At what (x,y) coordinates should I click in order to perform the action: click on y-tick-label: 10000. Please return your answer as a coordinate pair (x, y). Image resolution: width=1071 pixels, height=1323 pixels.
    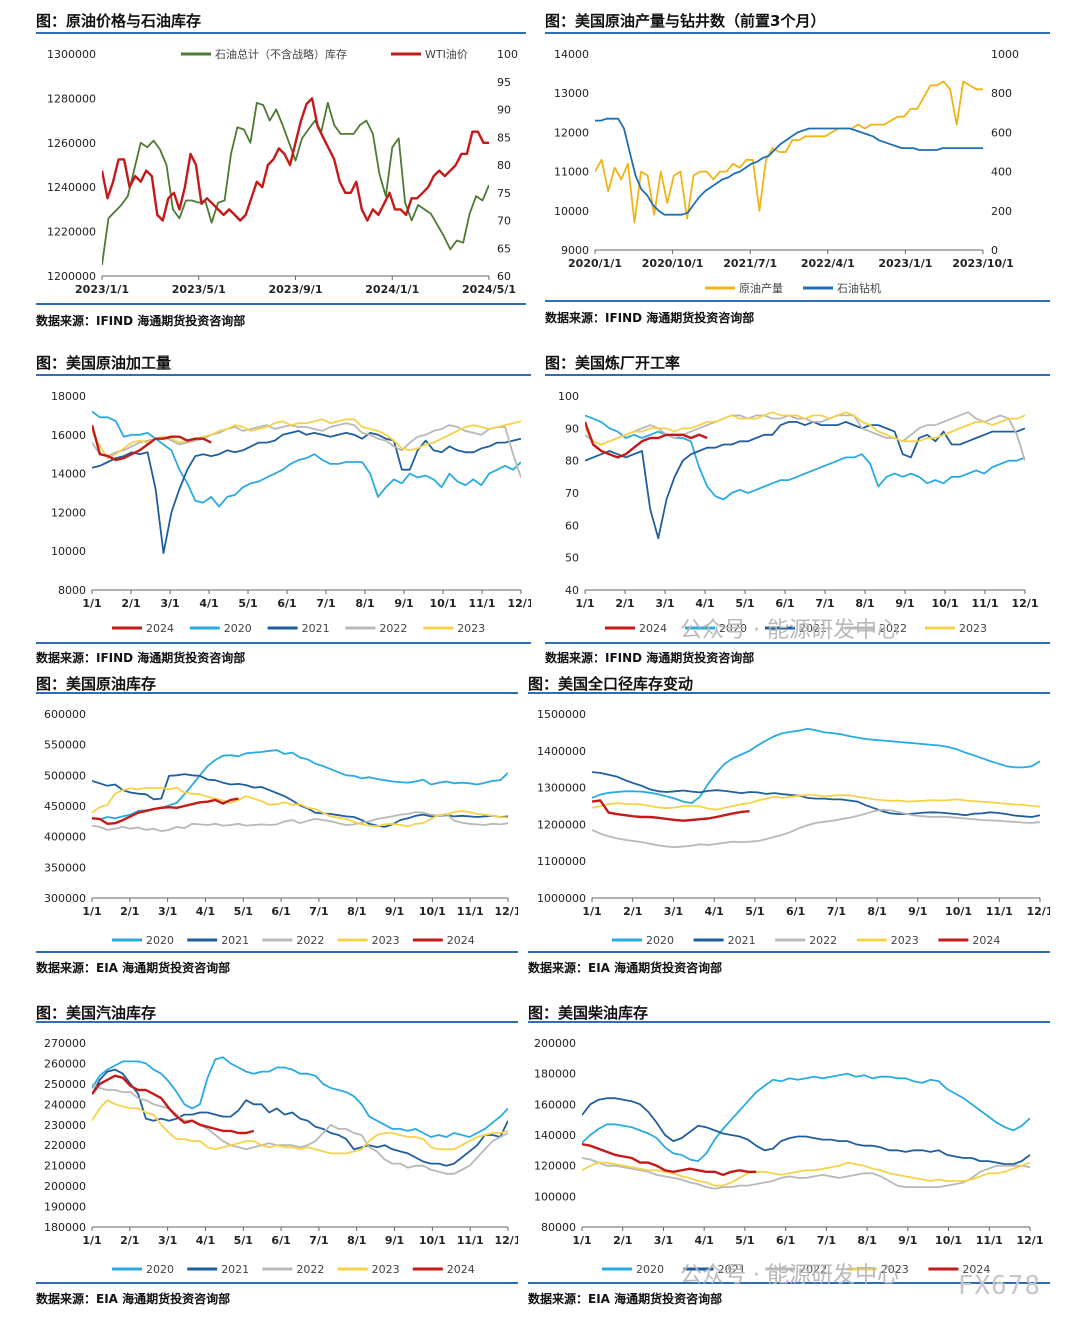
    Looking at the image, I should click on (68, 551).